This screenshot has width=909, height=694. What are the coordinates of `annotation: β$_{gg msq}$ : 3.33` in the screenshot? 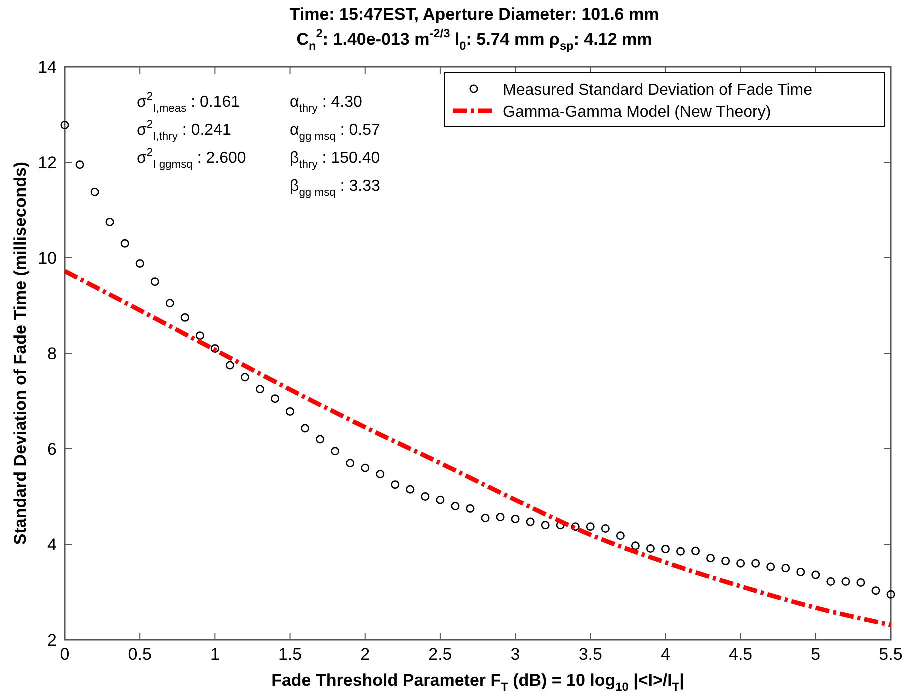 It's located at (335, 188).